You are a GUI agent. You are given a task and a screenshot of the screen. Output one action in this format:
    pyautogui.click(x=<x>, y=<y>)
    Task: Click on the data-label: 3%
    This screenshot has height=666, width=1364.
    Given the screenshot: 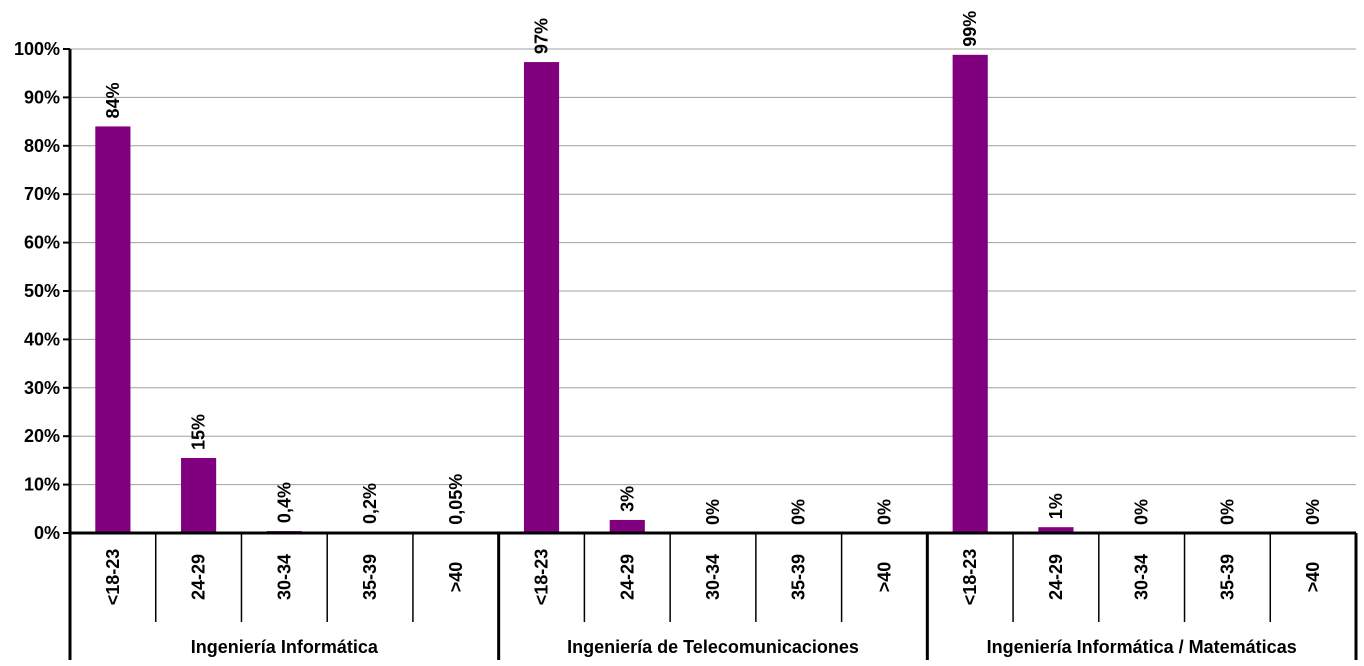 What is the action you would take?
    pyautogui.click(x=627, y=499)
    